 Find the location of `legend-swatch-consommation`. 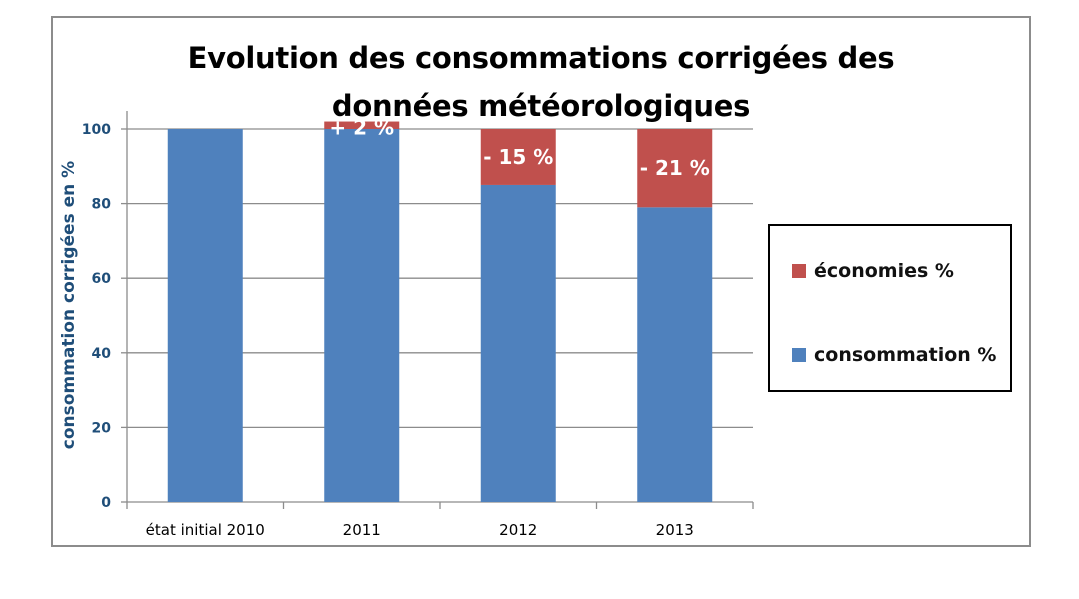

legend-swatch-consommation is located at coordinates (799, 355).